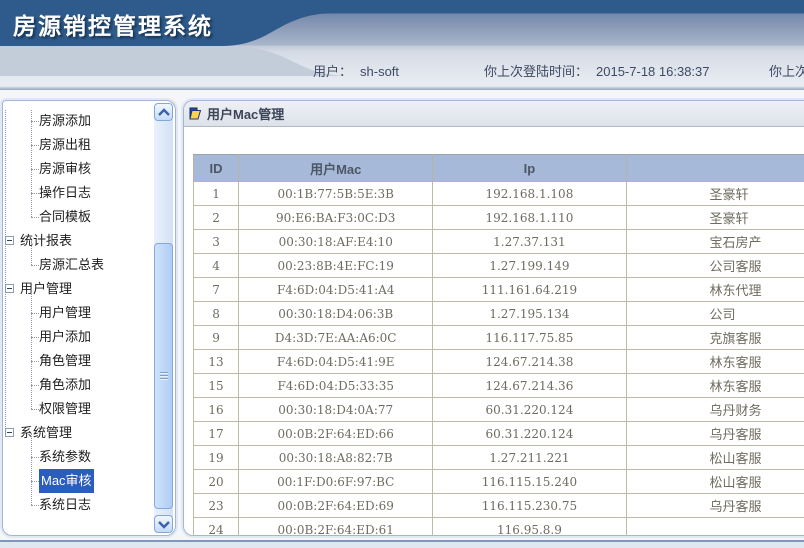  Describe the element at coordinates (336, 168) in the screenshot. I see `column-header-mac: 用户Mac` at that location.